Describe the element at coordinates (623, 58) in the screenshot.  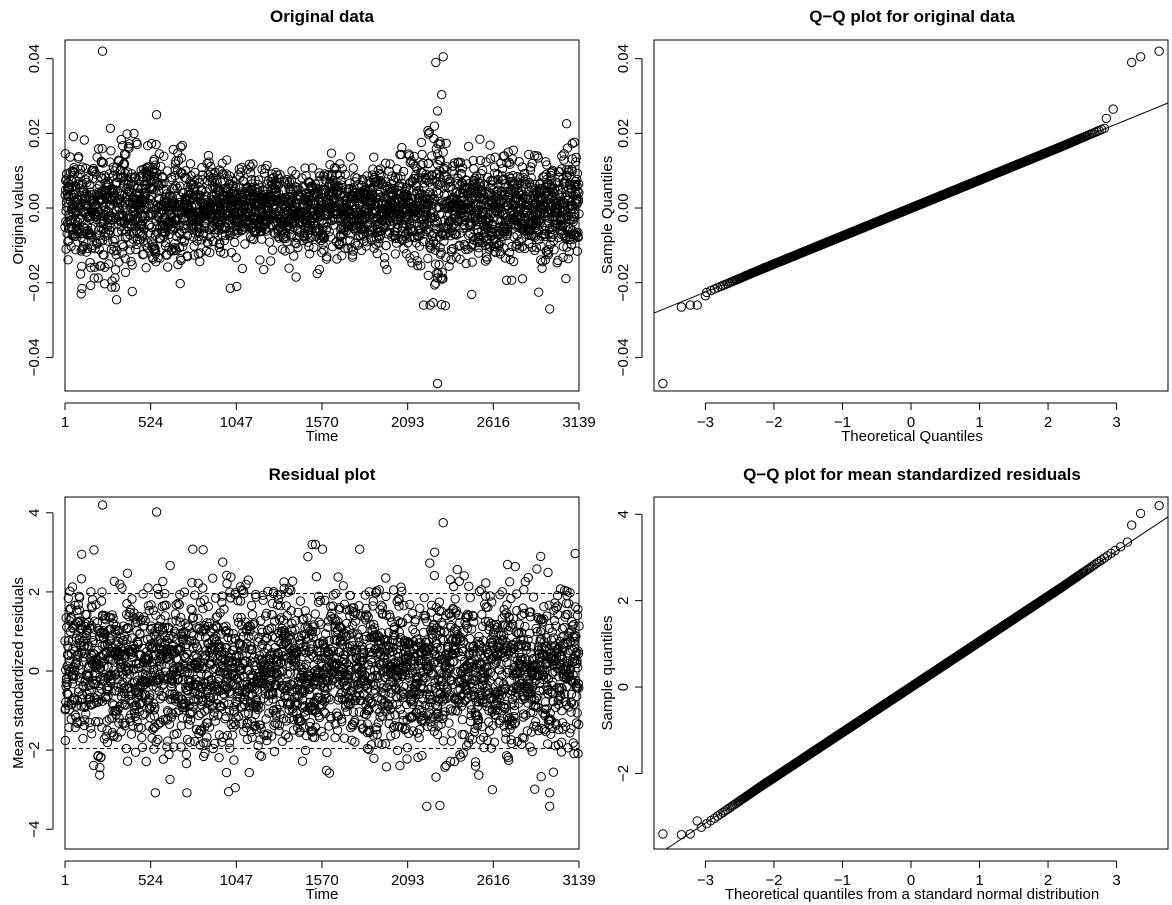
I see `y-tick-label: 0.04` at that location.